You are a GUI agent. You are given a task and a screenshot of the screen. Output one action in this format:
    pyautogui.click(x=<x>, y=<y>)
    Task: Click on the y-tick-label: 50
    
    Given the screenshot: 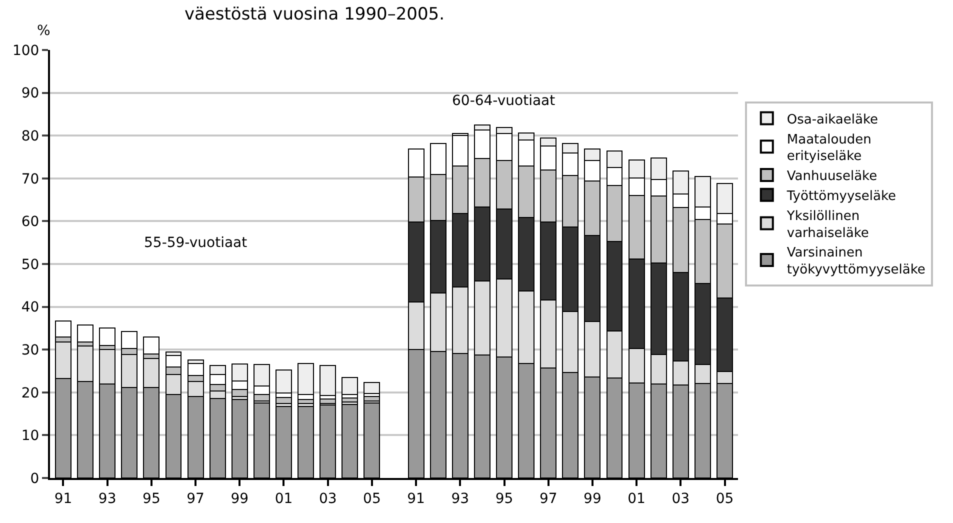 What is the action you would take?
    pyautogui.click(x=30, y=264)
    